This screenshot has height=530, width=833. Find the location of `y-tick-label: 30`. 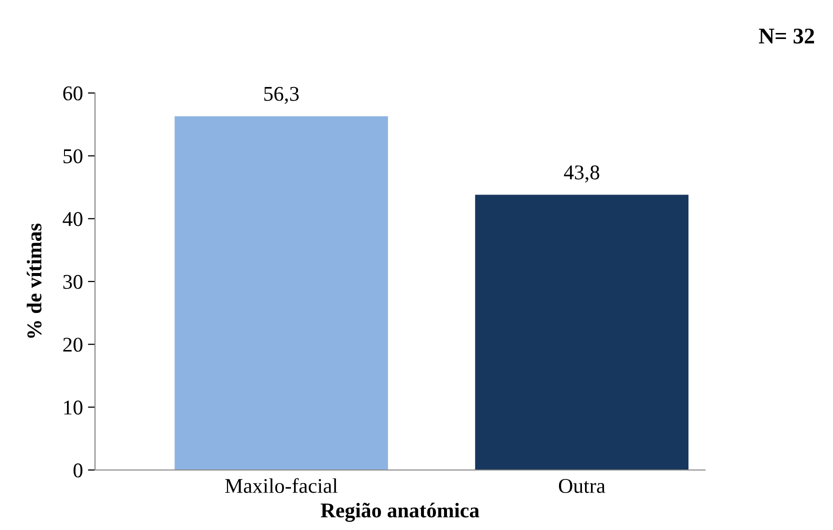

y-tick-label: 30 is located at coordinates (72, 281).